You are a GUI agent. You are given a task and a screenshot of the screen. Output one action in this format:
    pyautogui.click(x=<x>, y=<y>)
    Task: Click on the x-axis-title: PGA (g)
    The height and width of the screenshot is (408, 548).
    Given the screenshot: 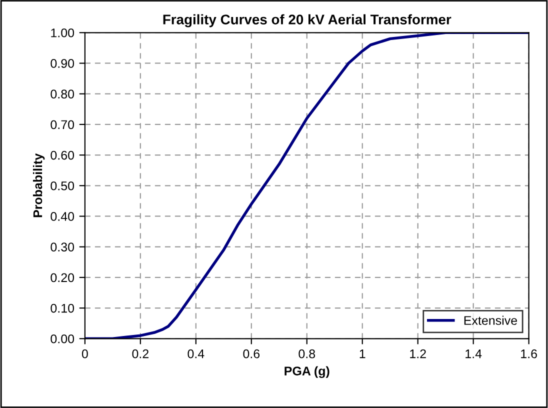 What is the action you would take?
    pyautogui.click(x=307, y=372)
    